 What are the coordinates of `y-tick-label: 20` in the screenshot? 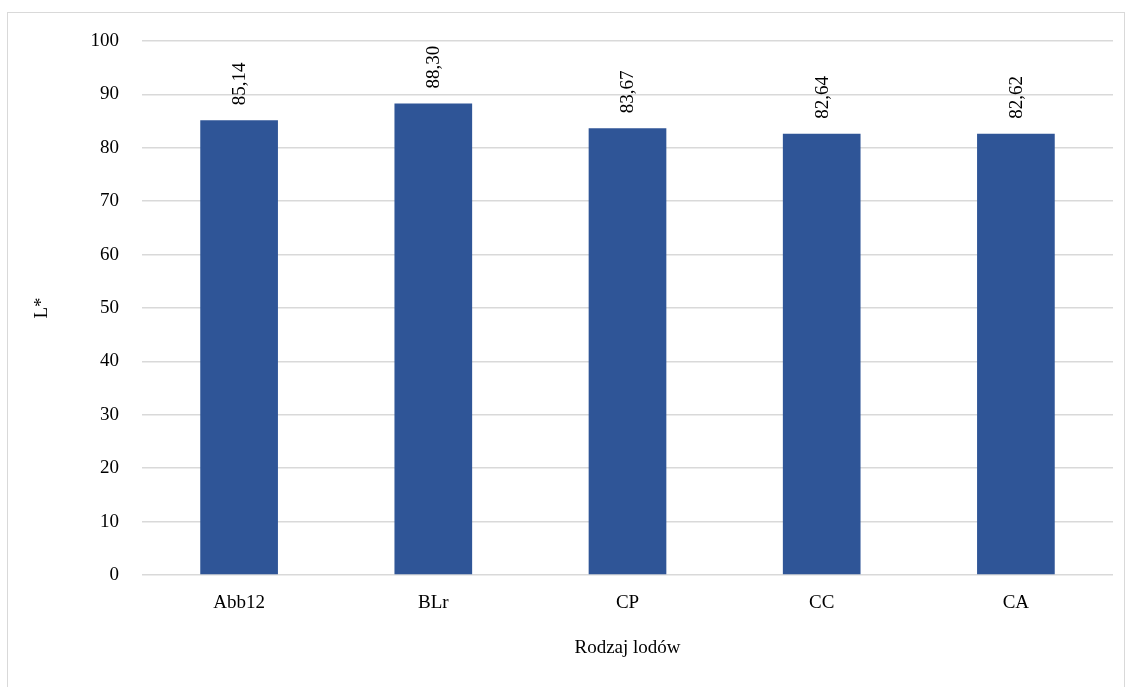 It's located at (109, 467).